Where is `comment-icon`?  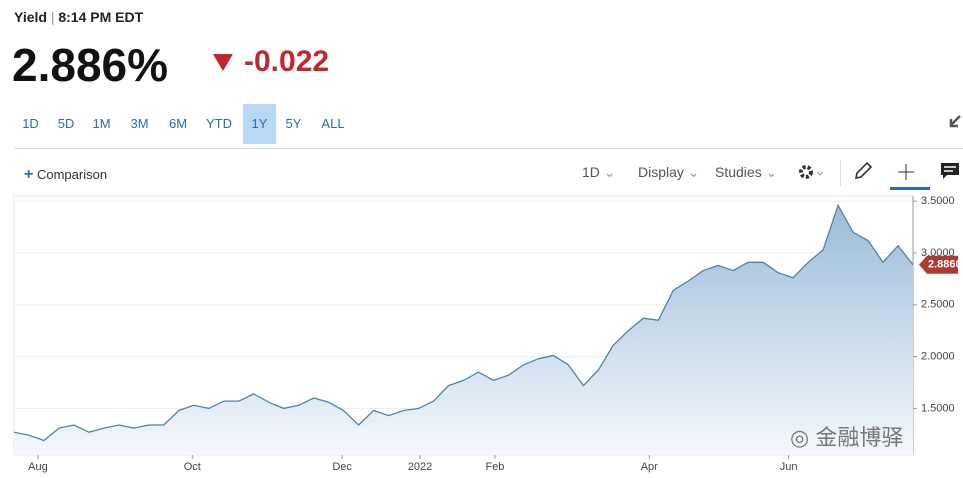
comment-icon is located at coordinates (950, 171).